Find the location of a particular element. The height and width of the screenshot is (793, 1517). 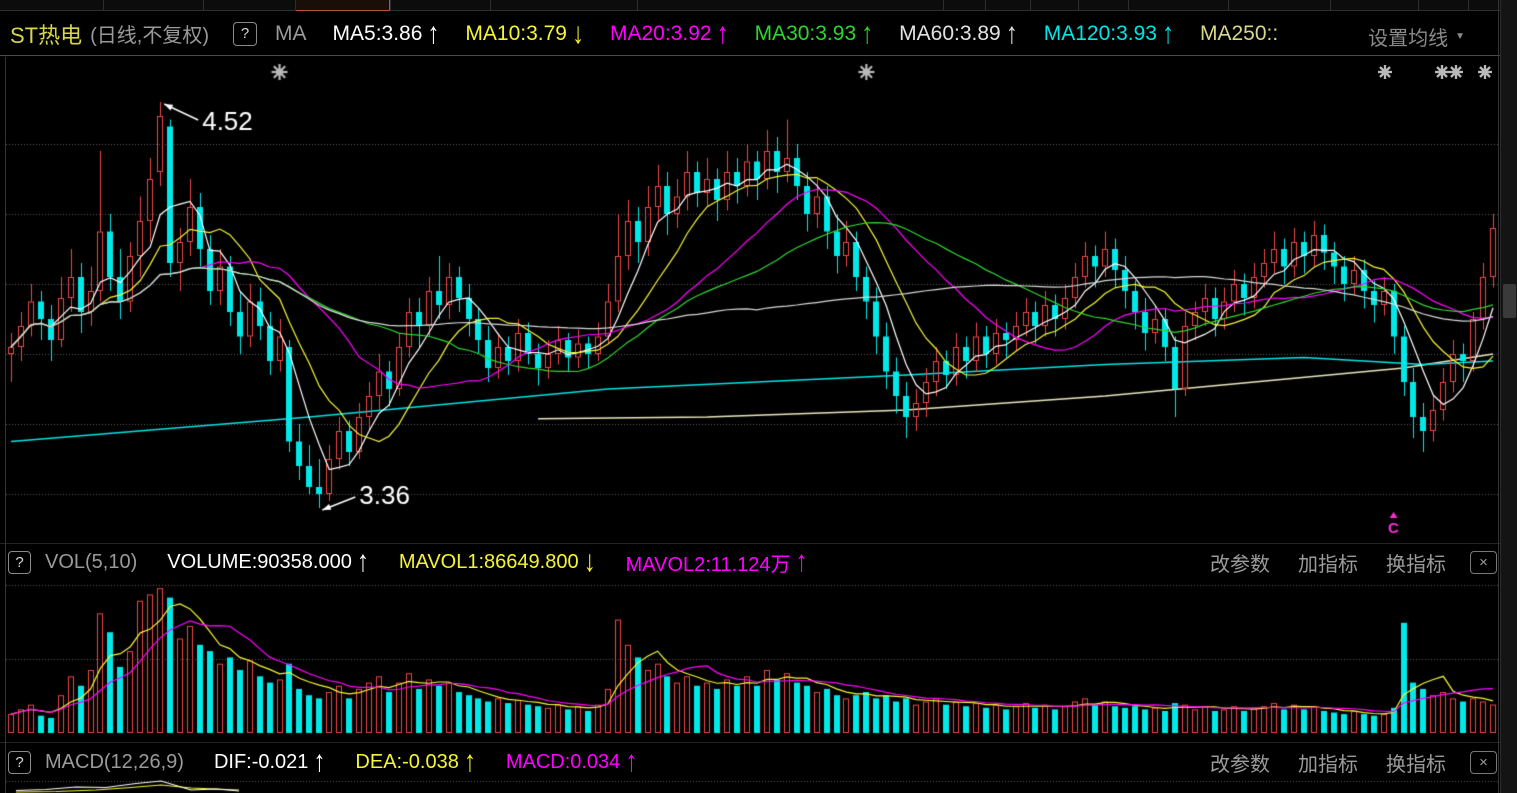

dea-value: DEA:-0.038 is located at coordinates (407, 761).